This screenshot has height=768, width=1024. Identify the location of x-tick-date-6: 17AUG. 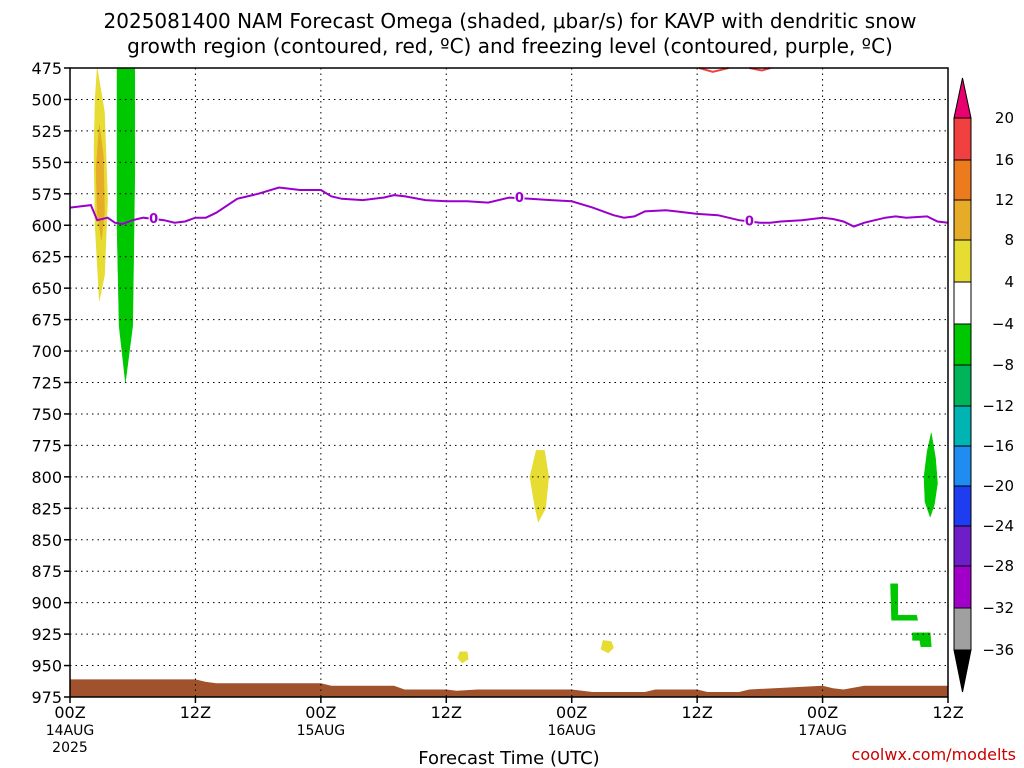
(822, 731).